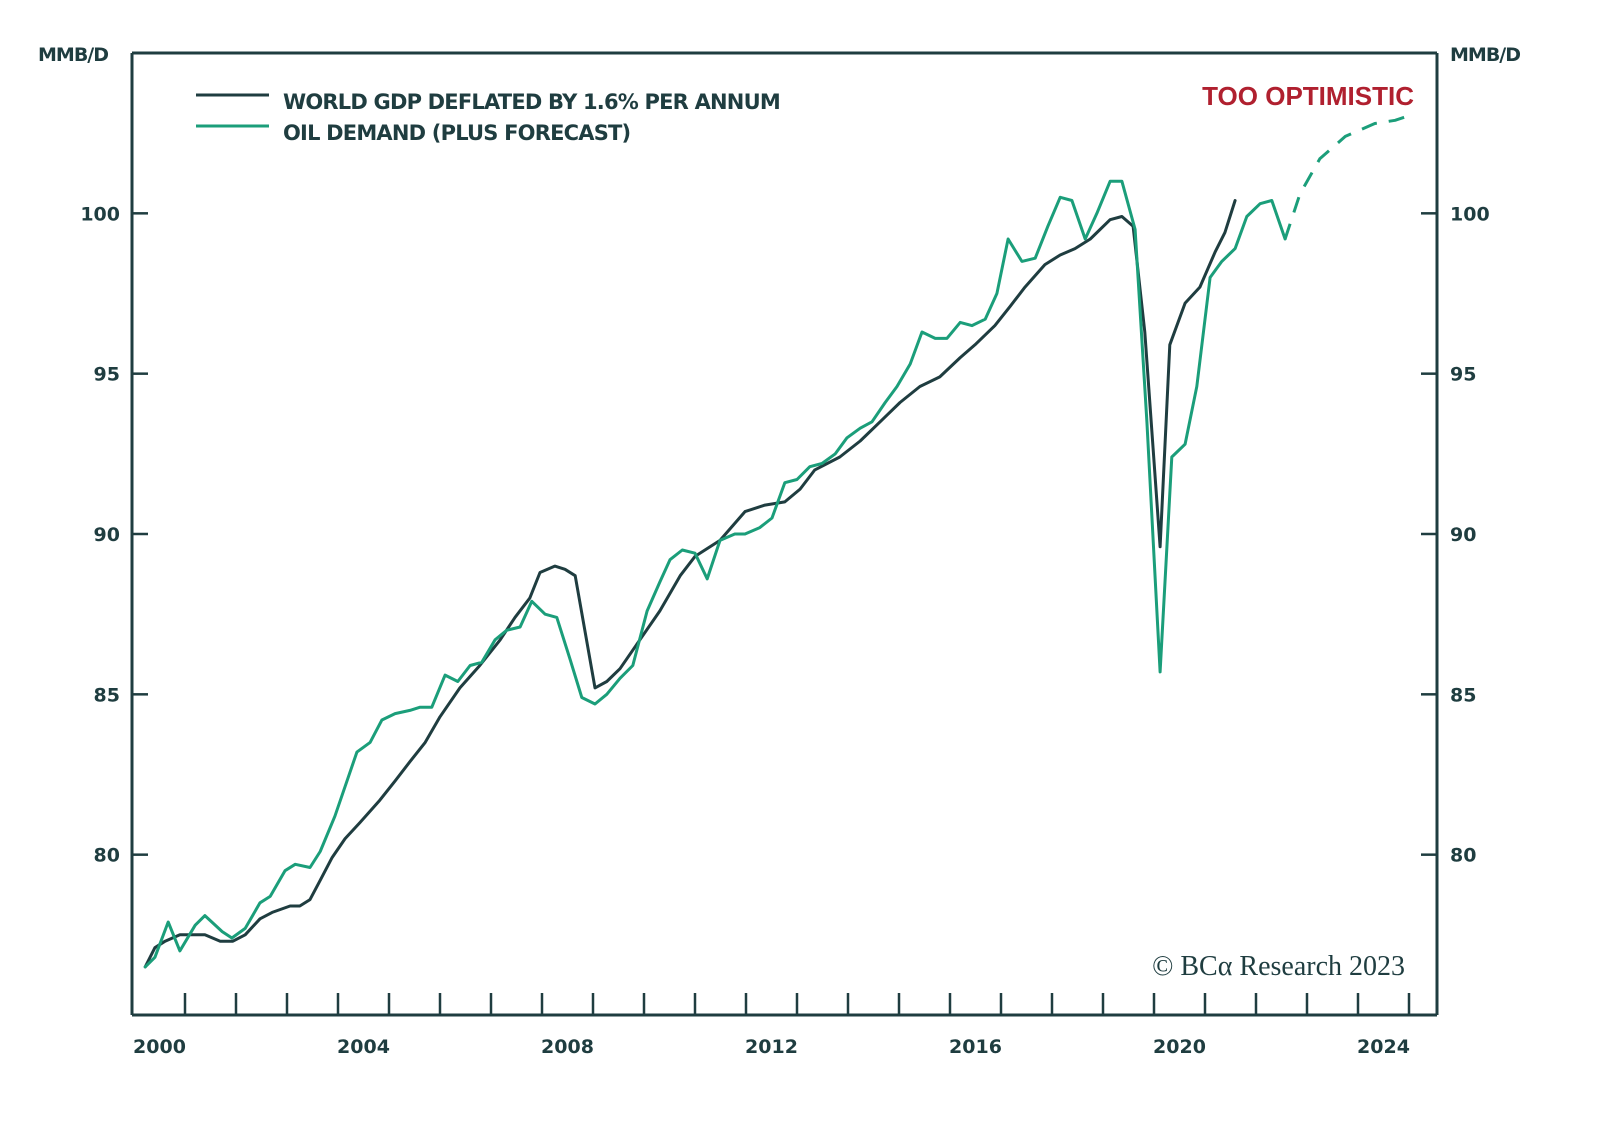  Describe the element at coordinates (1463, 375) in the screenshot. I see `y-tick-label-right: 95` at that location.